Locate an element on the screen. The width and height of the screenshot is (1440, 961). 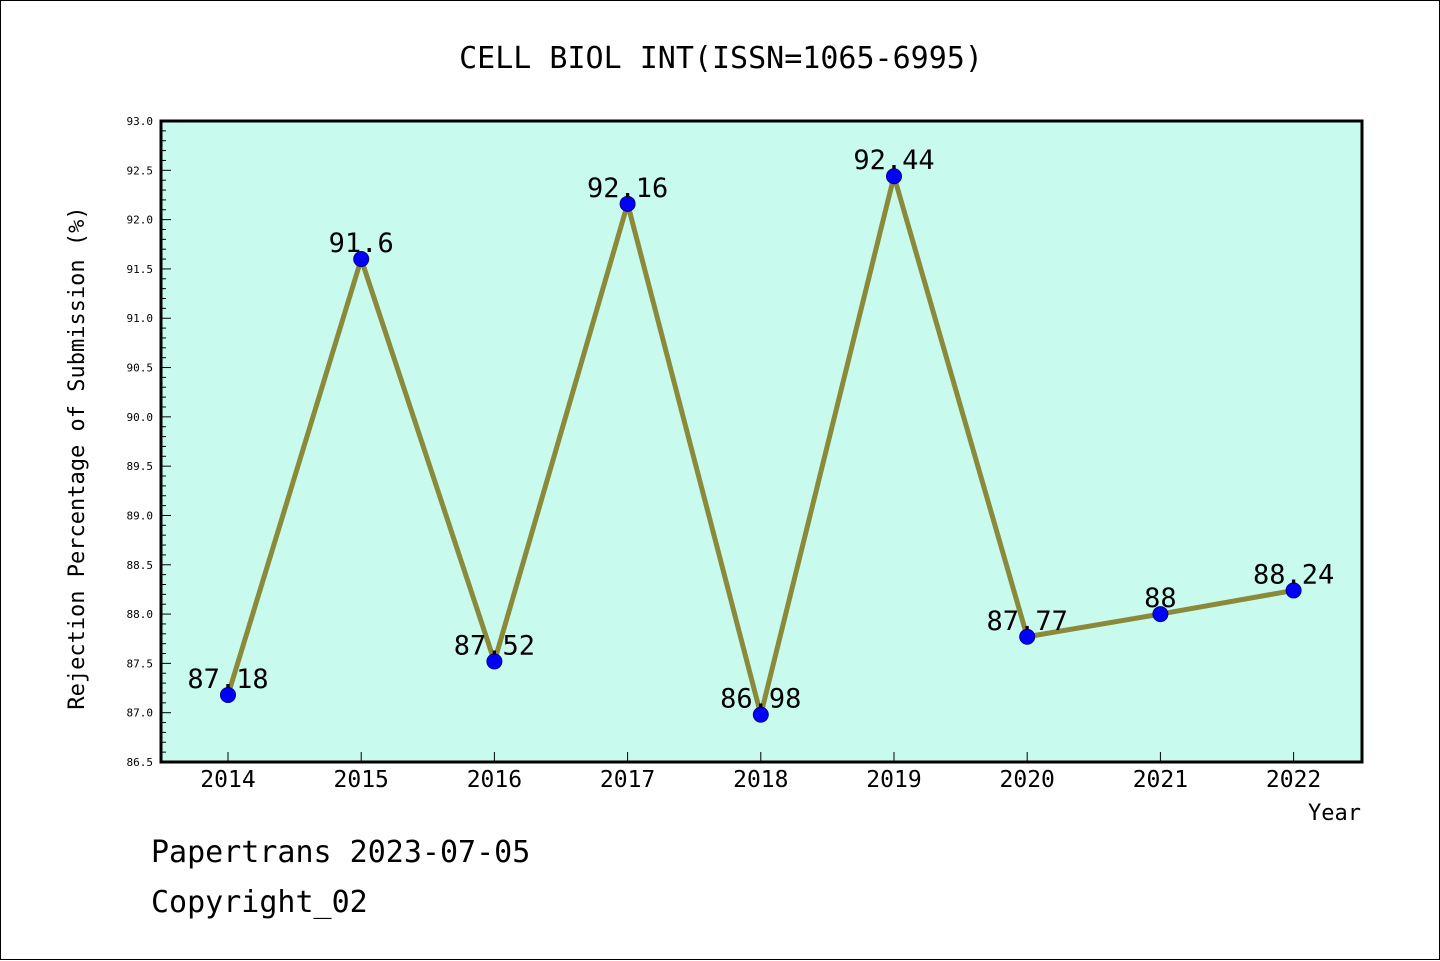
x-tick-label: 2020 is located at coordinates (1027, 780).